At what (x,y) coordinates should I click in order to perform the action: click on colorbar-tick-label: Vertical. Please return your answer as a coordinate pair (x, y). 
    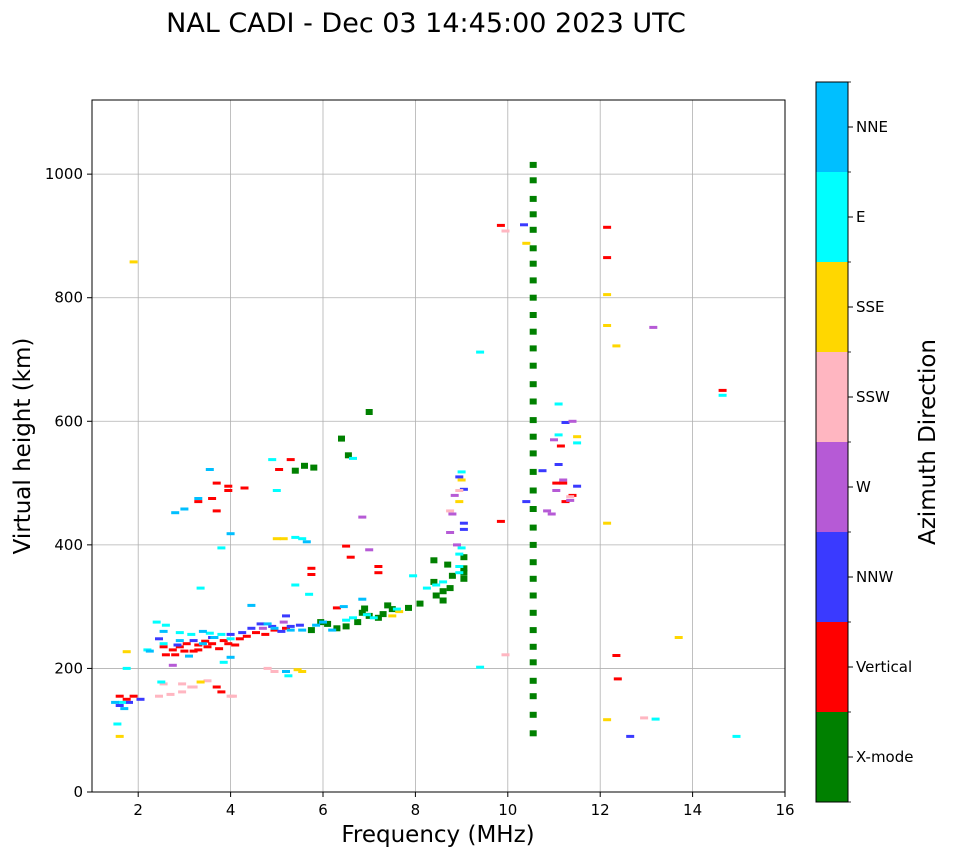
    Looking at the image, I should click on (884, 667).